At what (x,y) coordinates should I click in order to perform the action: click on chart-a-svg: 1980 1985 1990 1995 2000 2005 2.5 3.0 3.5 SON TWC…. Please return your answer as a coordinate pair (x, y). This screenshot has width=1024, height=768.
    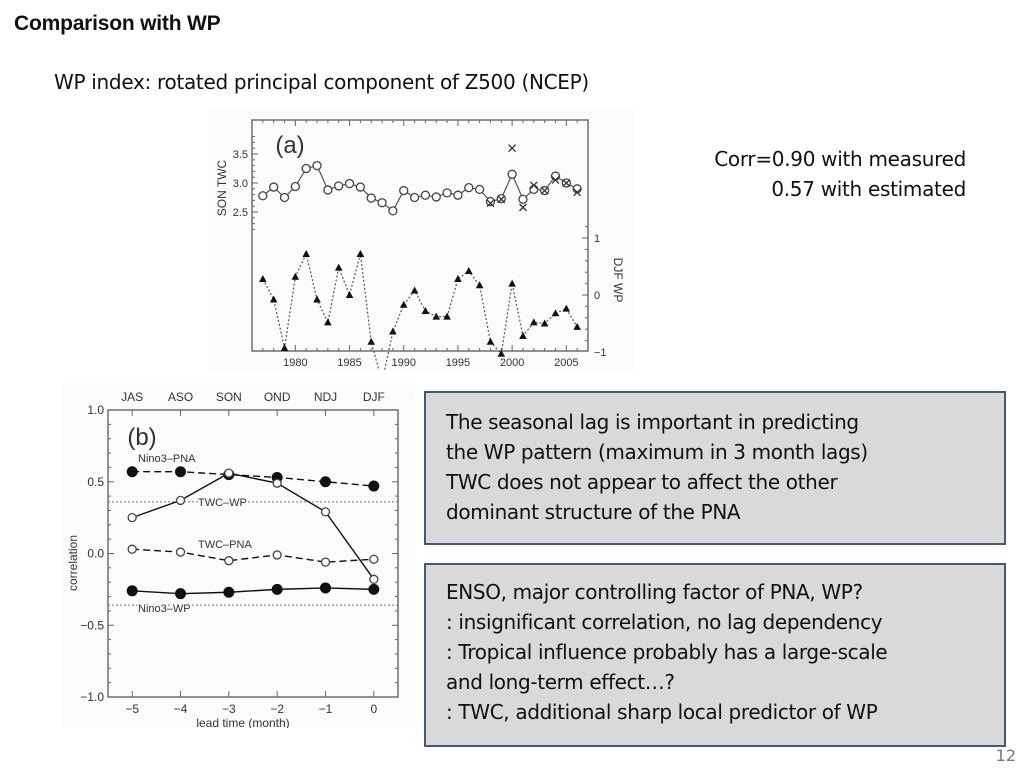
    Looking at the image, I should click on (420, 252).